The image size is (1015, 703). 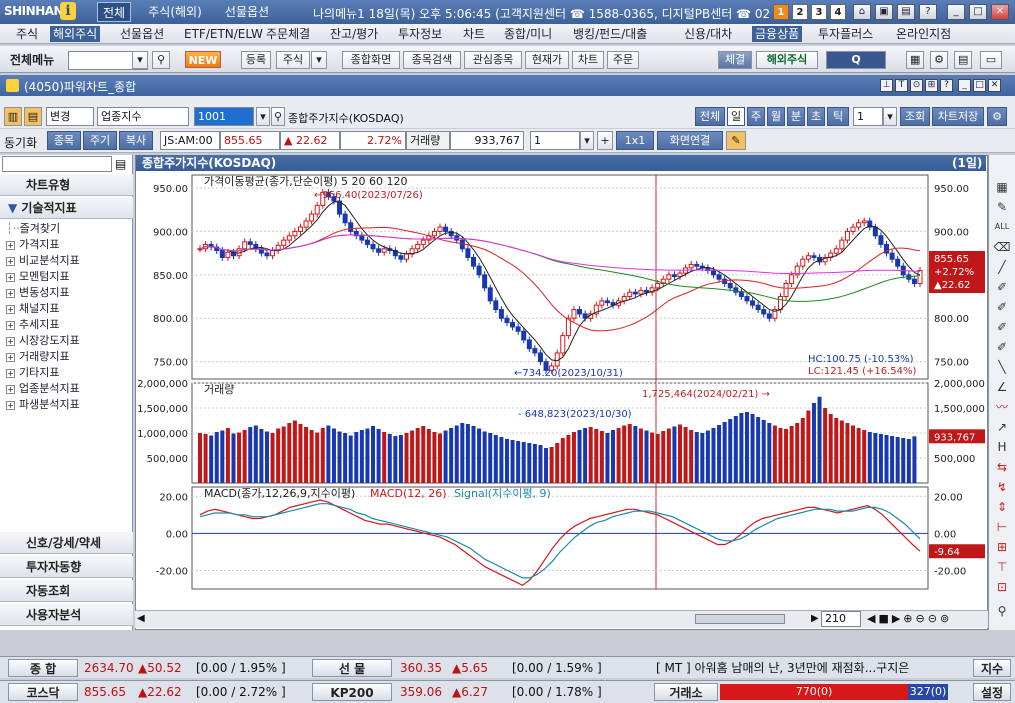 I want to click on arc-icon: ⊡, so click(x=1002, y=587).